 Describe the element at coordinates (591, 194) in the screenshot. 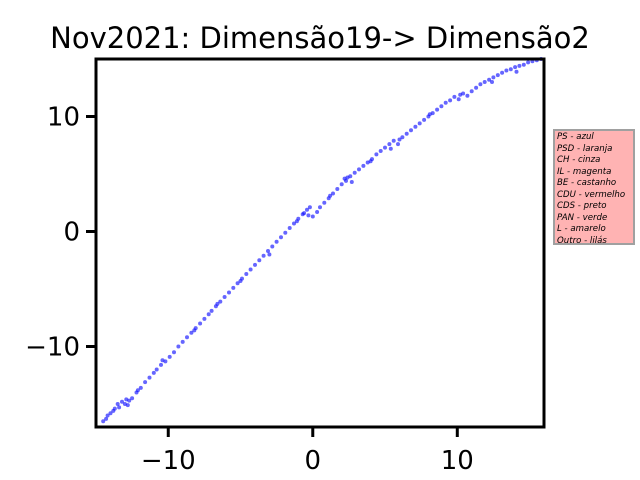

I see `legend-entry-cdu: CDU - vermelho` at that location.